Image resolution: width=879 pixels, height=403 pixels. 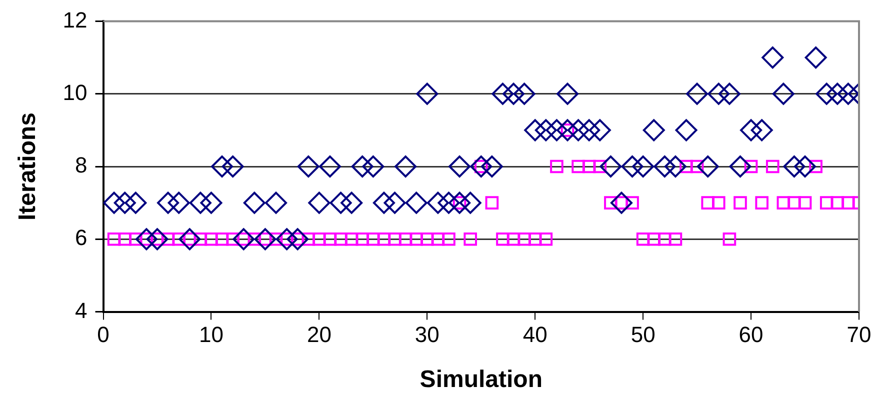 What do you see at coordinates (859, 335) in the screenshot?
I see `x-tick-label: 70` at bounding box center [859, 335].